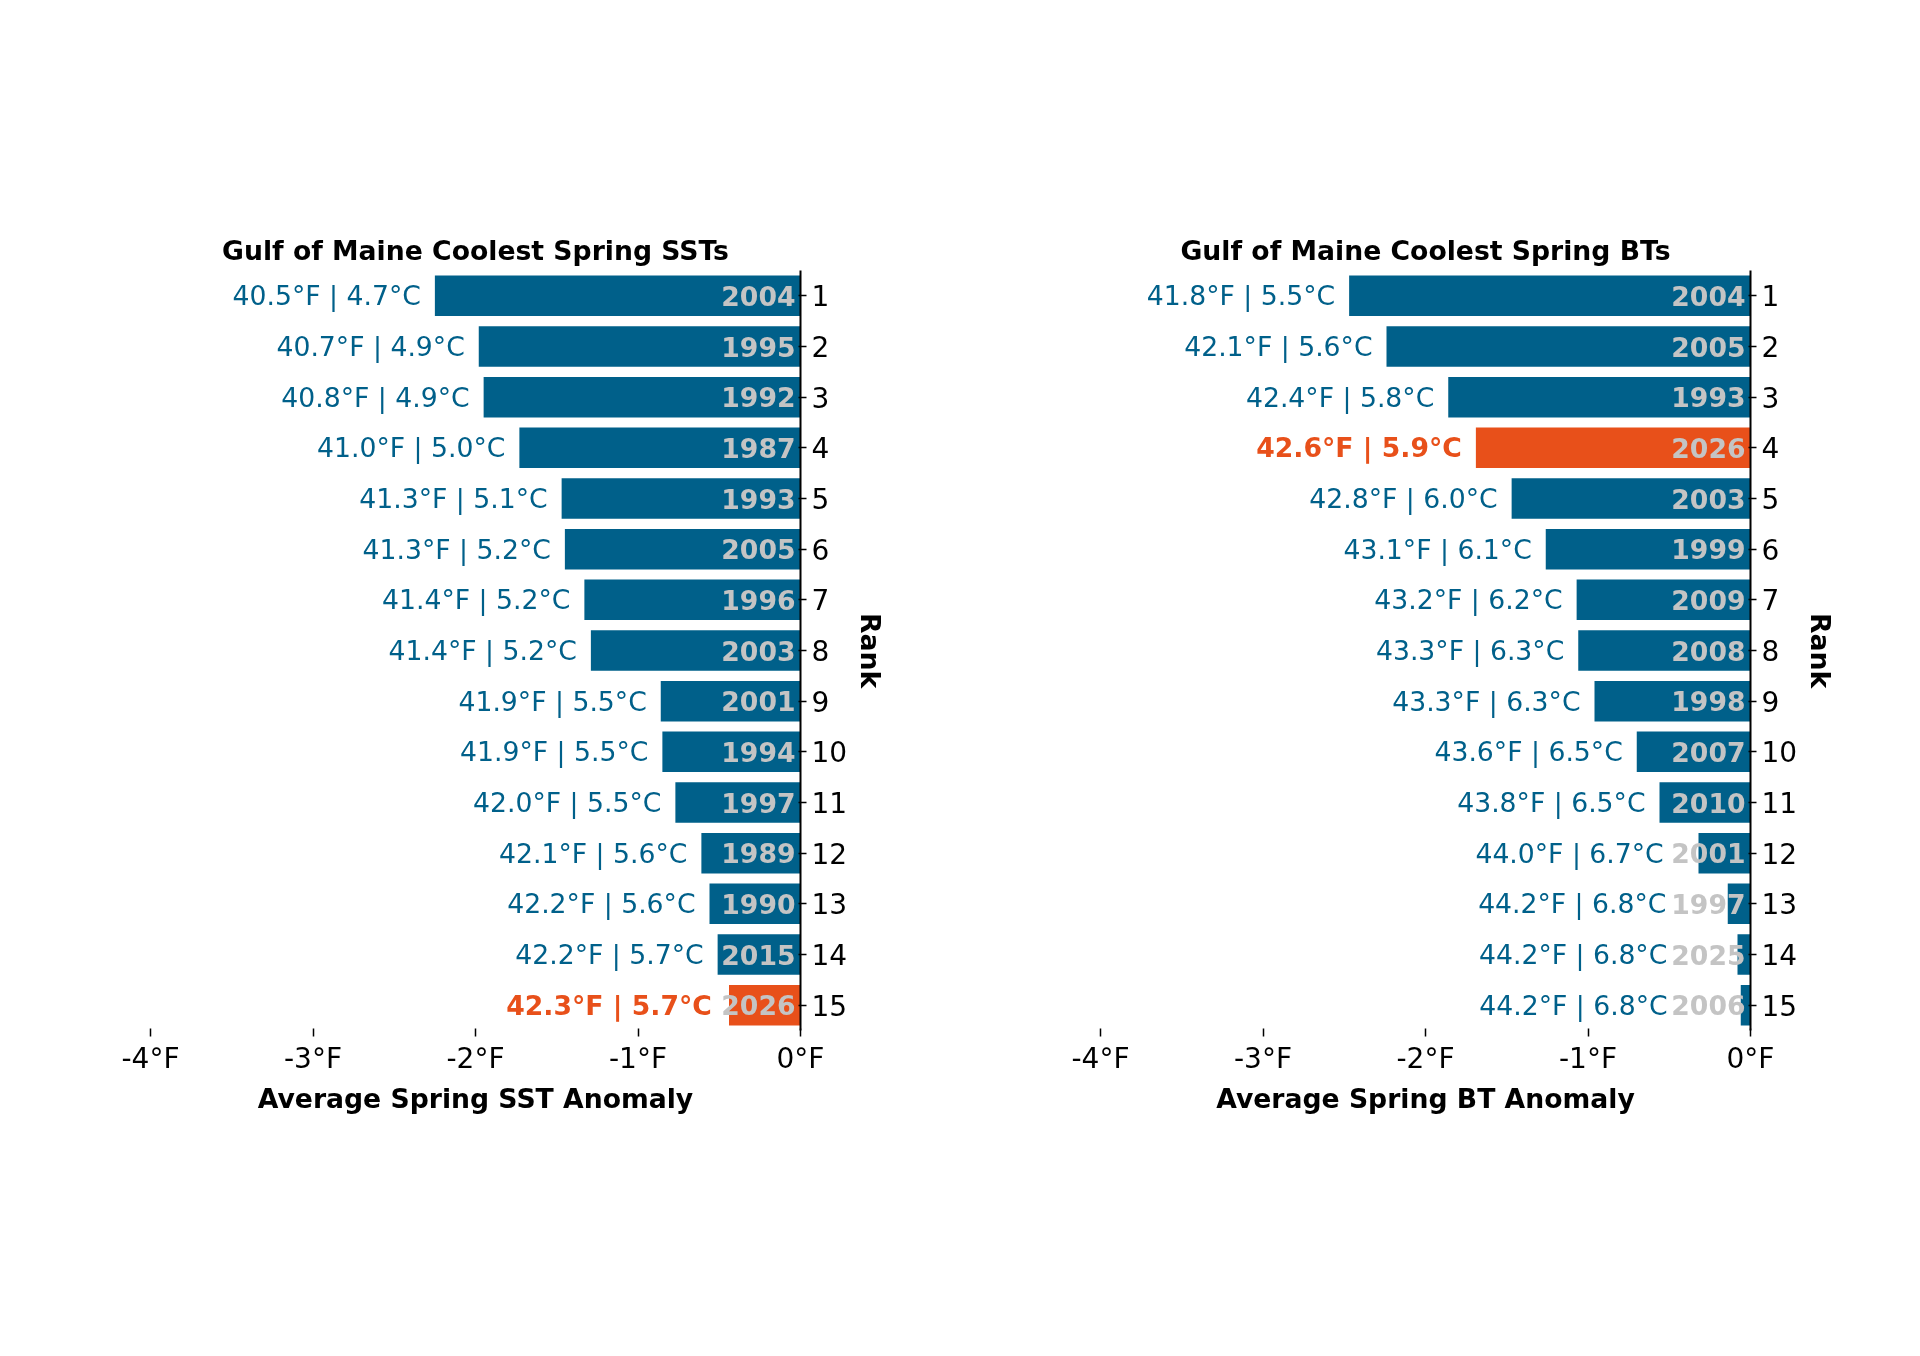 The width and height of the screenshot is (1920, 1356). What do you see at coordinates (609, 1005) in the screenshot?
I see `annotation: 42.3°F | 5.7°C` at bounding box center [609, 1005].